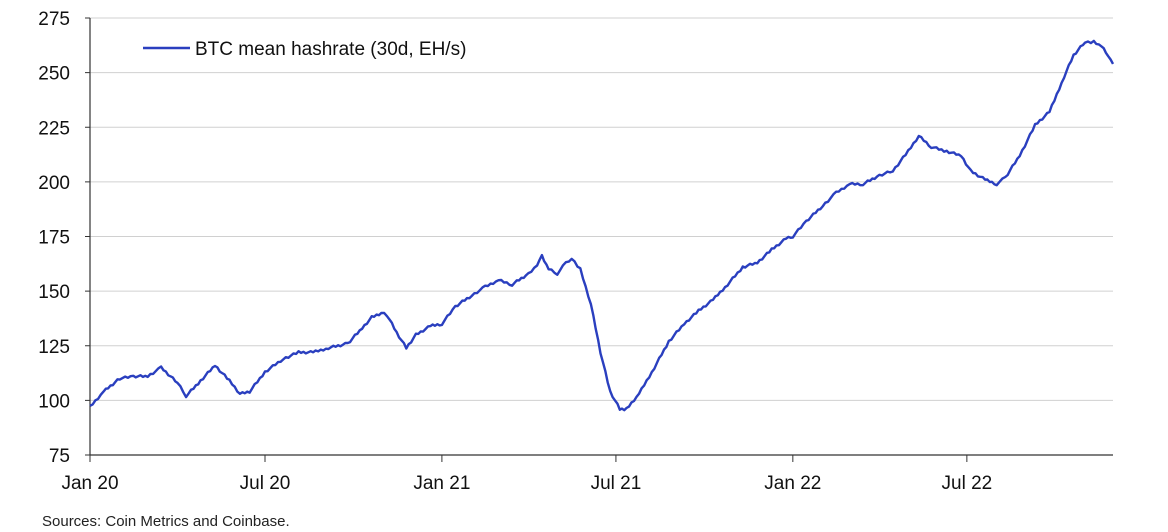 The height and width of the screenshot is (532, 1168). What do you see at coordinates (441, 483) in the screenshot?
I see `x-tick-label: Jan 21` at bounding box center [441, 483].